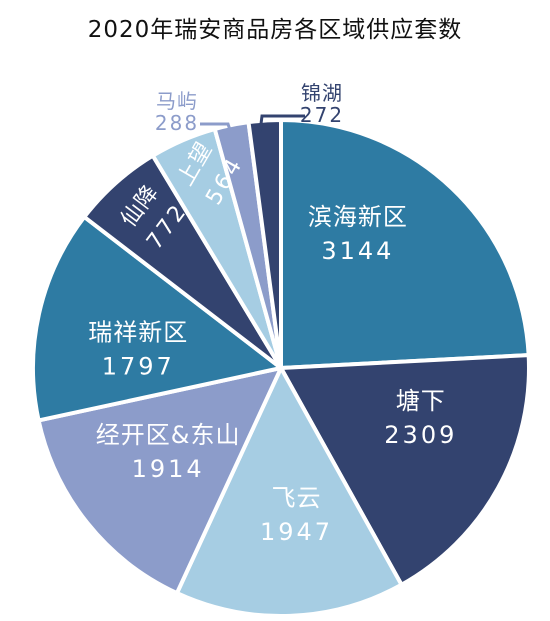 Image resolution: width=550 pixels, height=621 pixels. Describe the element at coordinates (138, 349) in the screenshot. I see `slice-label-group: 瑞祥新区 1797` at that location.